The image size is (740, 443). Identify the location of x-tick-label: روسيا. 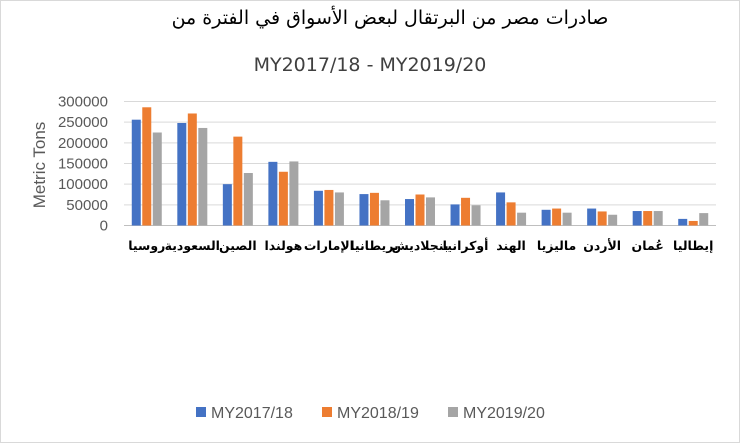
(146, 245).